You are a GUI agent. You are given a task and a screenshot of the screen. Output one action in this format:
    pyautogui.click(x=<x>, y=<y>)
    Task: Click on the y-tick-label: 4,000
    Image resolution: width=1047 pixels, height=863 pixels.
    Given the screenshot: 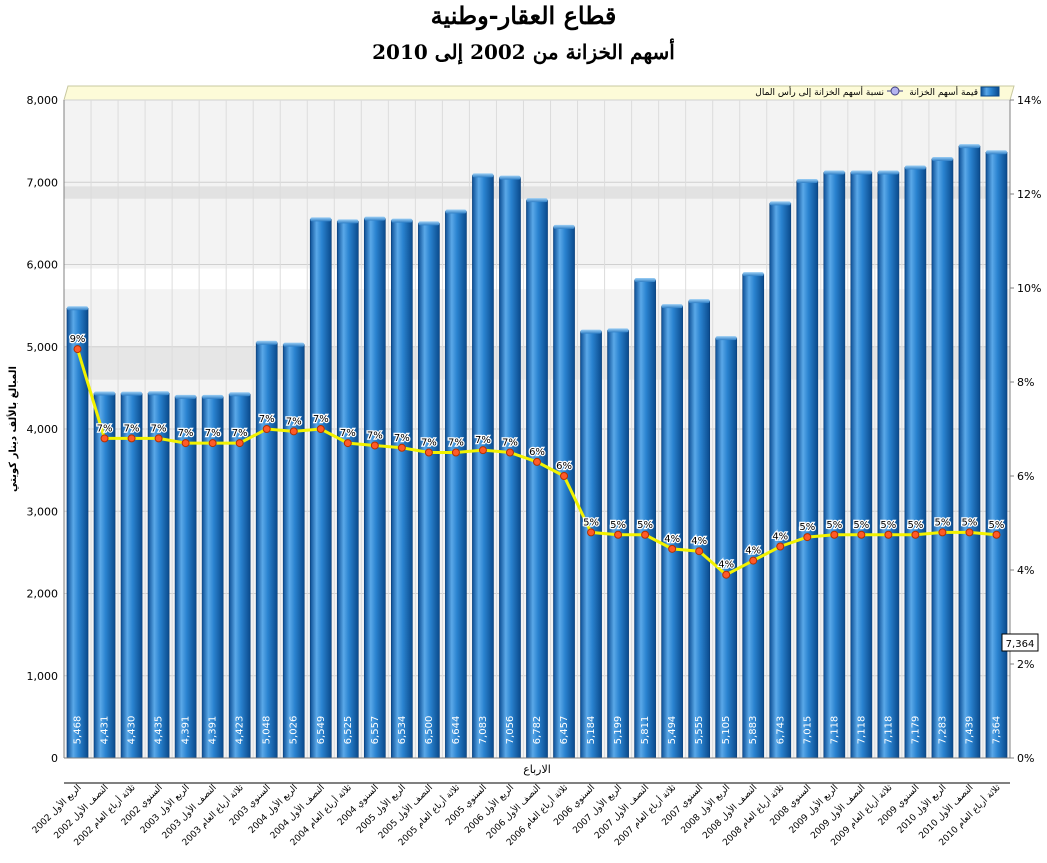 What is the action you would take?
    pyautogui.click(x=43, y=429)
    